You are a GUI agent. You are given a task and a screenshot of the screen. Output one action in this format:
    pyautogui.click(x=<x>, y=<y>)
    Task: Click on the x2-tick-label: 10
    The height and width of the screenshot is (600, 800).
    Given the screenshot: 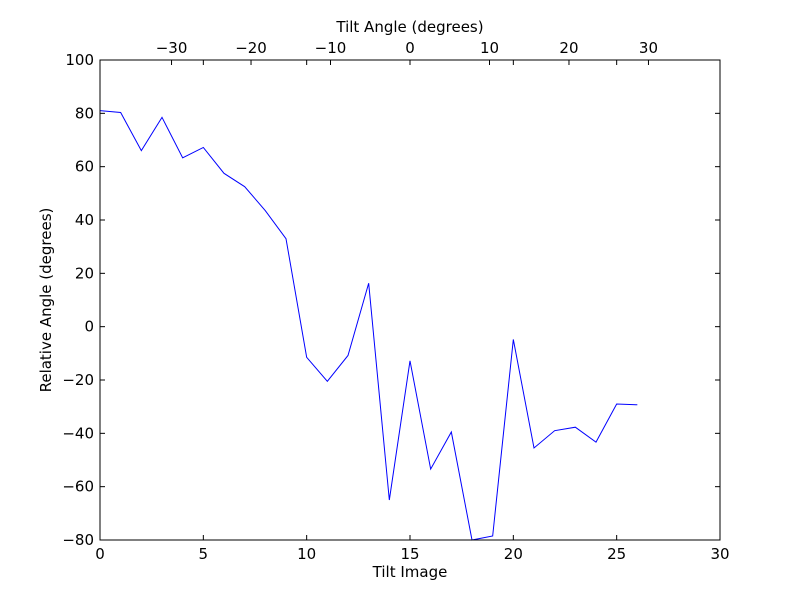 What is the action you would take?
    pyautogui.click(x=489, y=48)
    